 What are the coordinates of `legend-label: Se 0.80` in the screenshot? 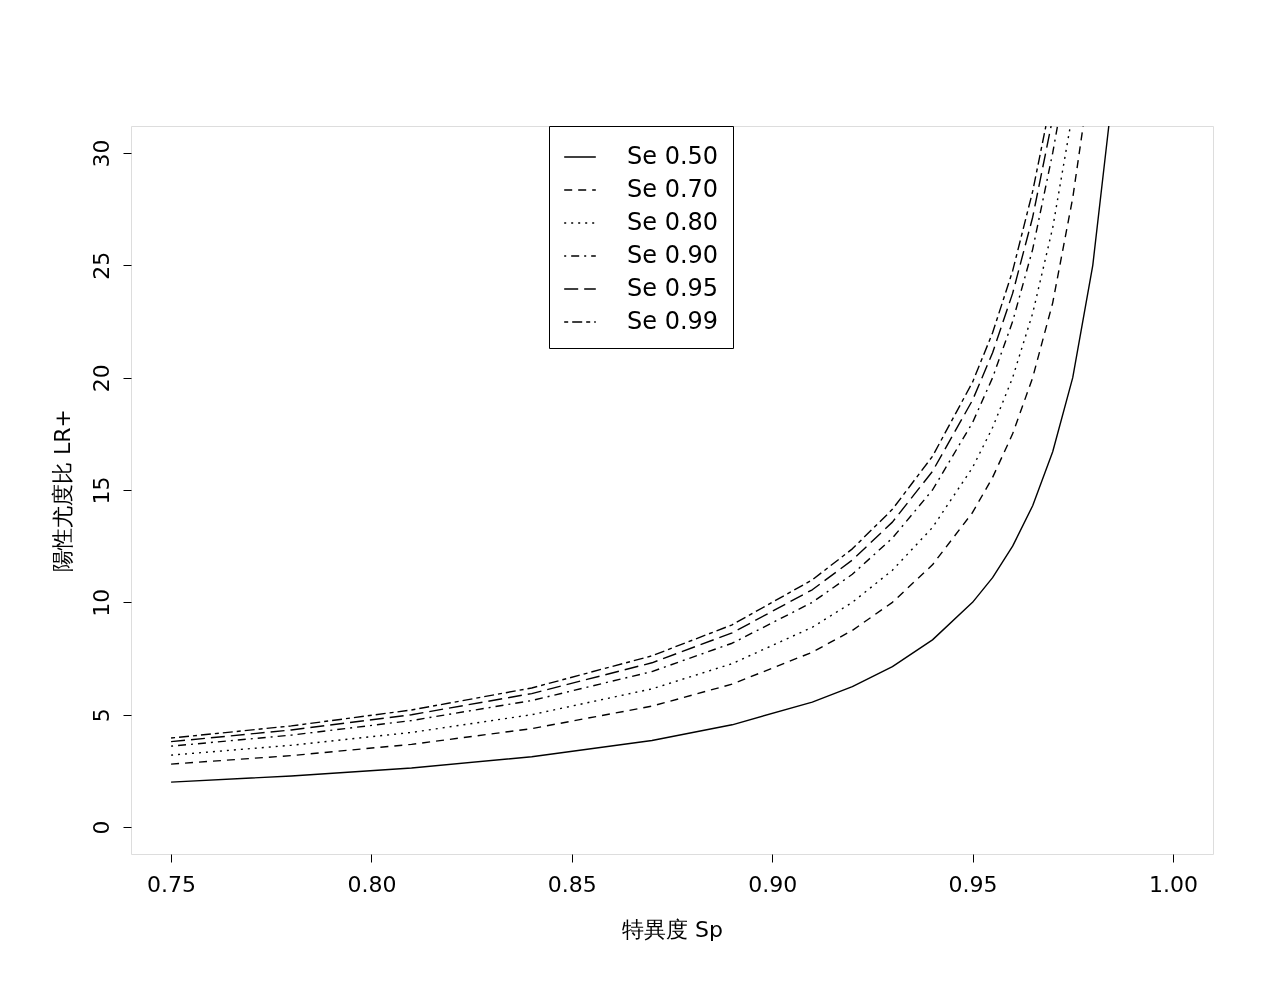 It's located at (673, 222).